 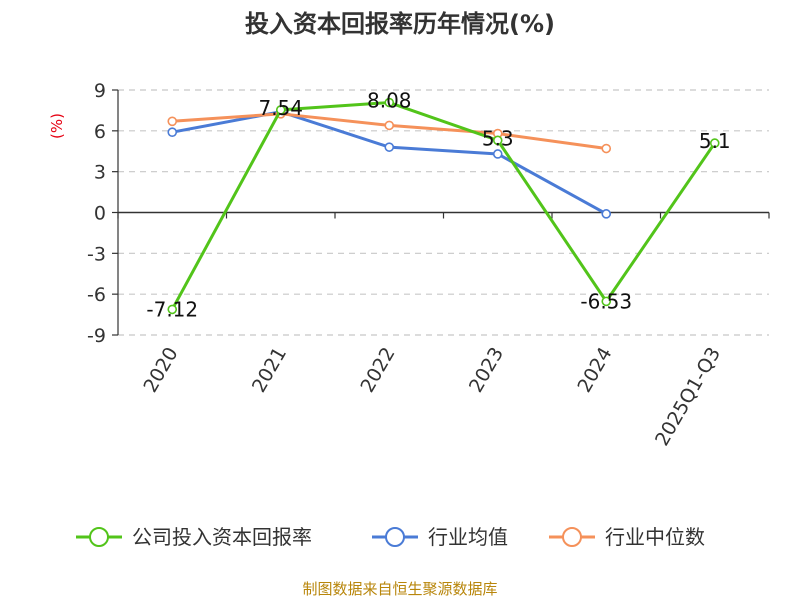 I want to click on data-label: 8.08, so click(x=389, y=101).